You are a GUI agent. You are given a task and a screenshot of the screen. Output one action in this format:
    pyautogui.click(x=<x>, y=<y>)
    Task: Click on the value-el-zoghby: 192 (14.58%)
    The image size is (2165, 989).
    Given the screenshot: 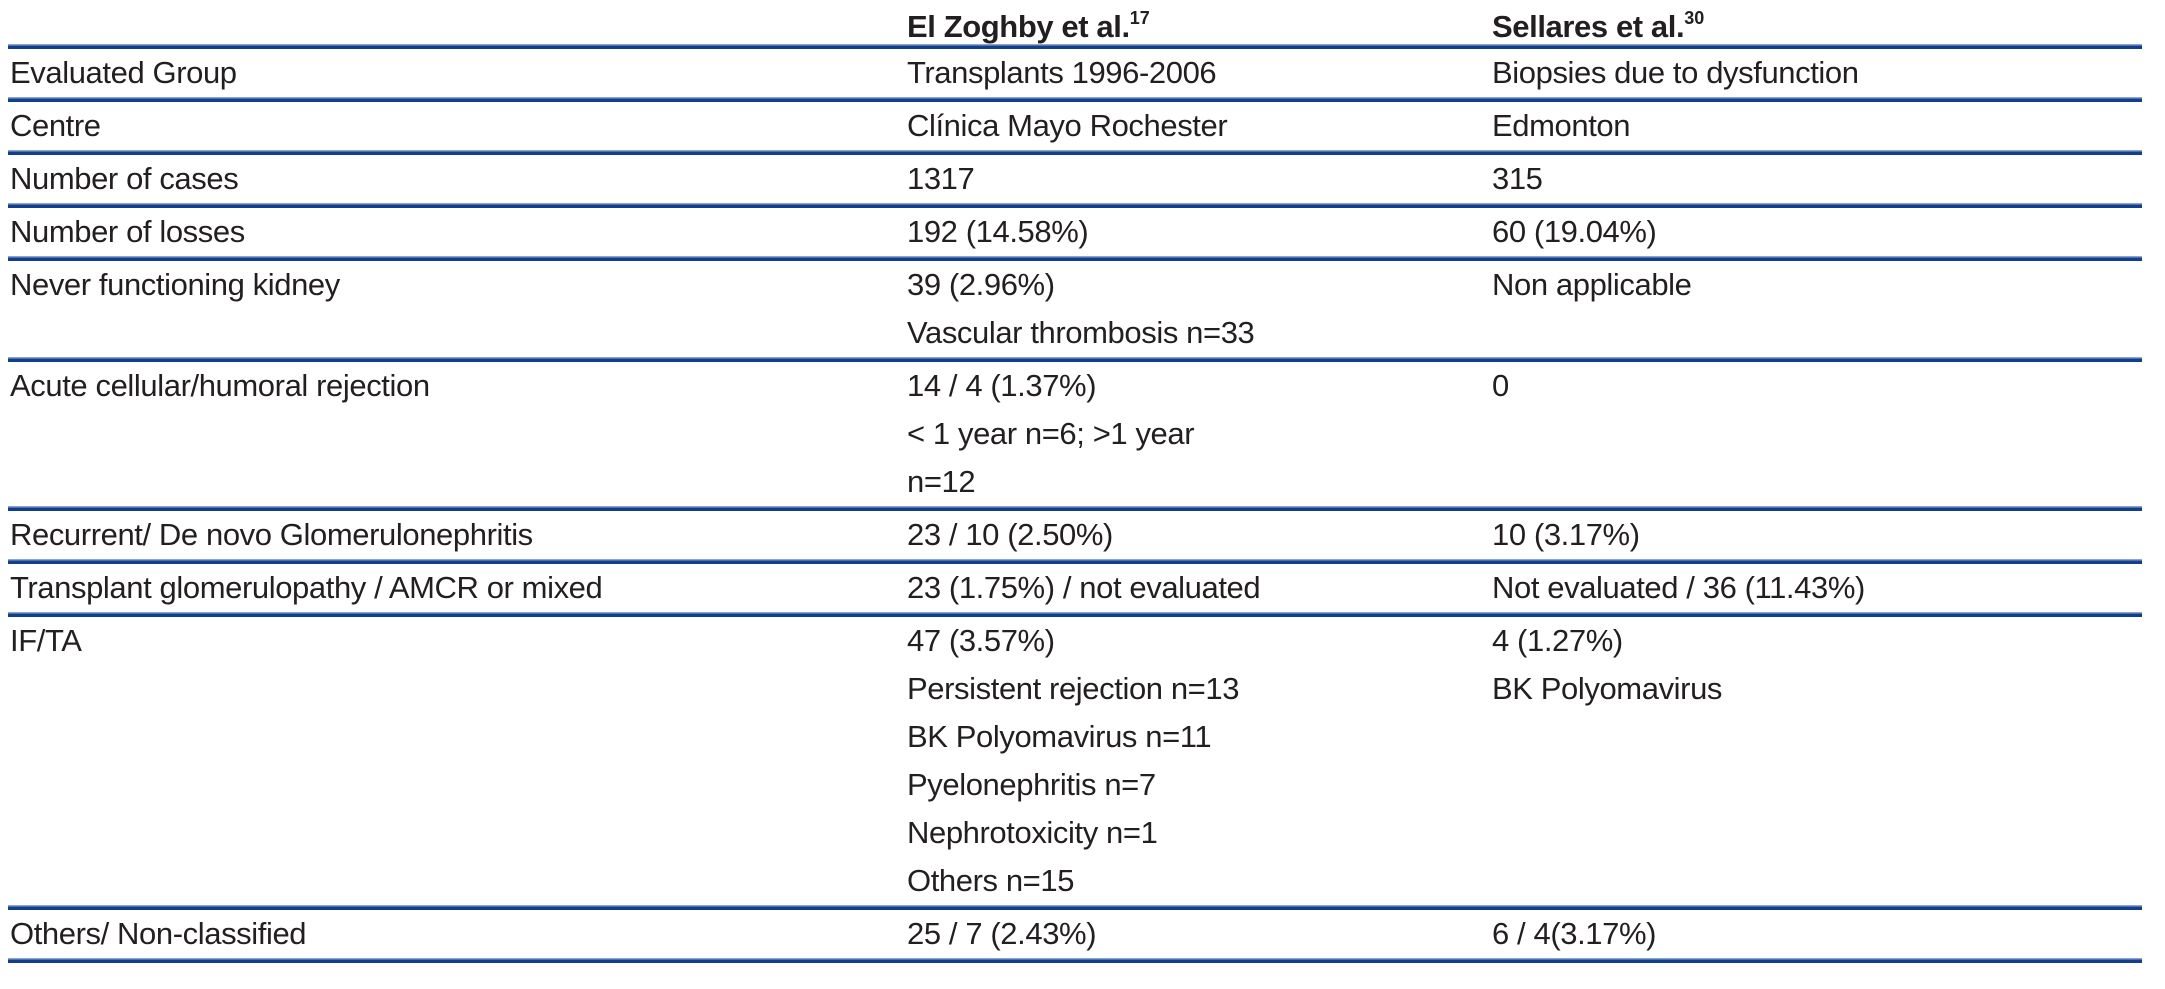 What is the action you would take?
    pyautogui.click(x=1197, y=234)
    